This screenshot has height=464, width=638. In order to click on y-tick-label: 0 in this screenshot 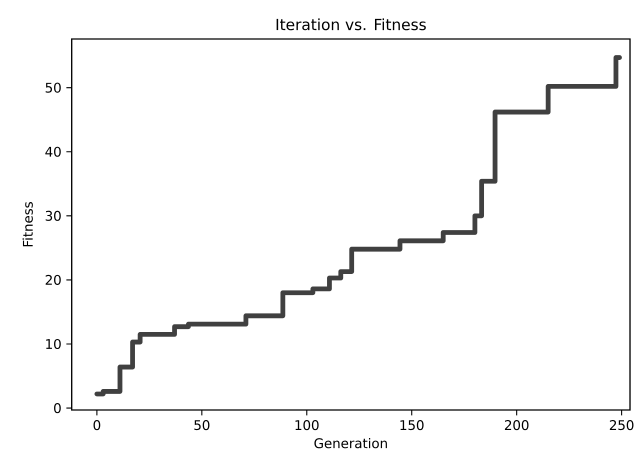, I will do `click(57, 408)`.